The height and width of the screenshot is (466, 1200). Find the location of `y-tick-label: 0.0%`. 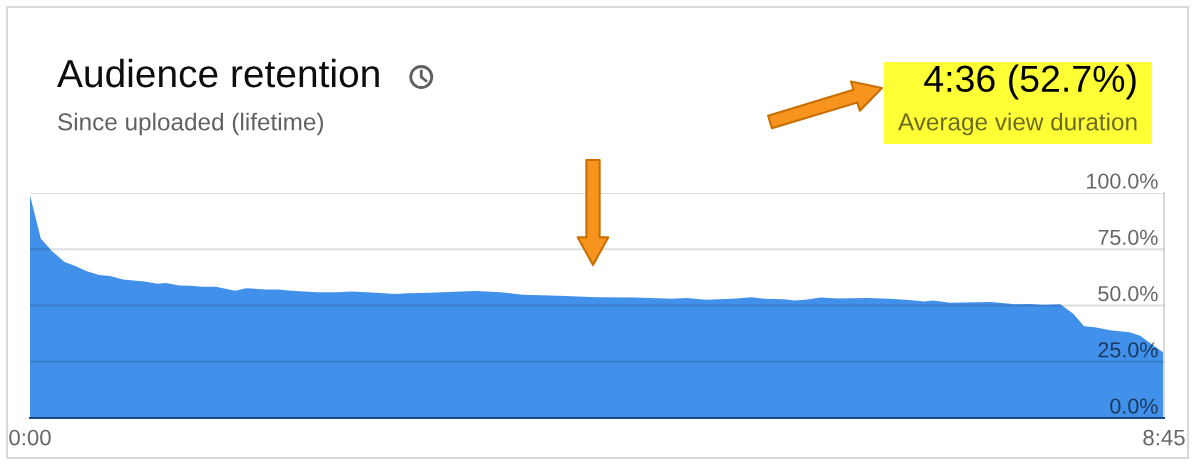

y-tick-label: 0.0% is located at coordinates (1134, 406).